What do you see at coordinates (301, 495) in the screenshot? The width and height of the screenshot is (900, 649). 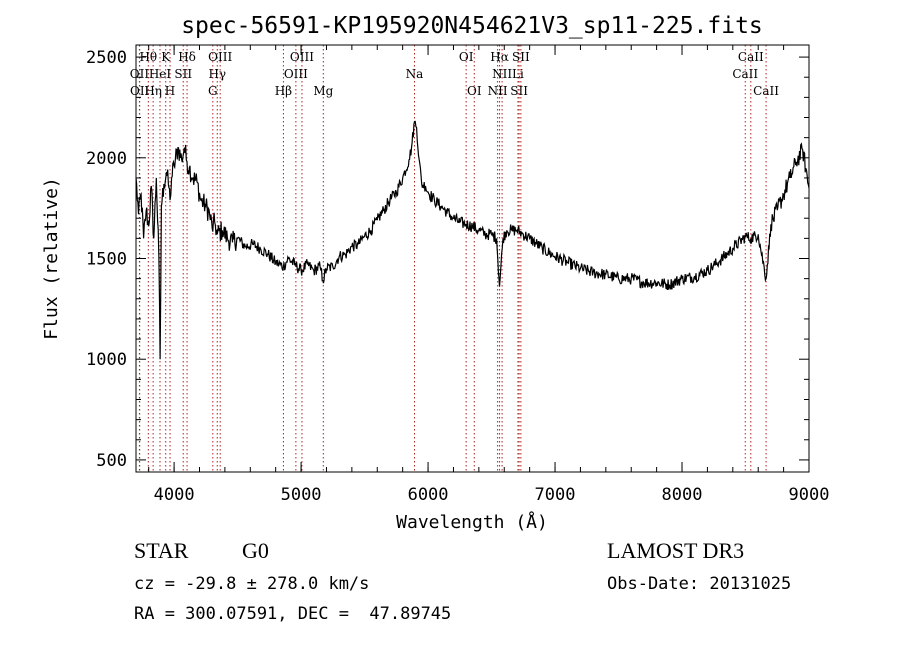 I see `x-tick-label: 5000` at bounding box center [301, 495].